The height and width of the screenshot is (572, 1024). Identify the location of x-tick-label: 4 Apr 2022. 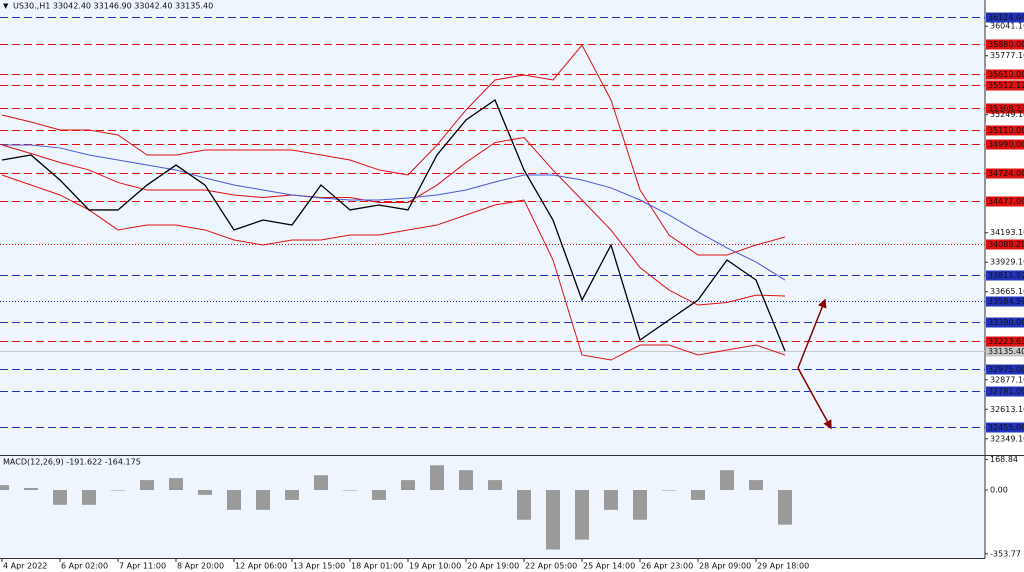
(25, 566).